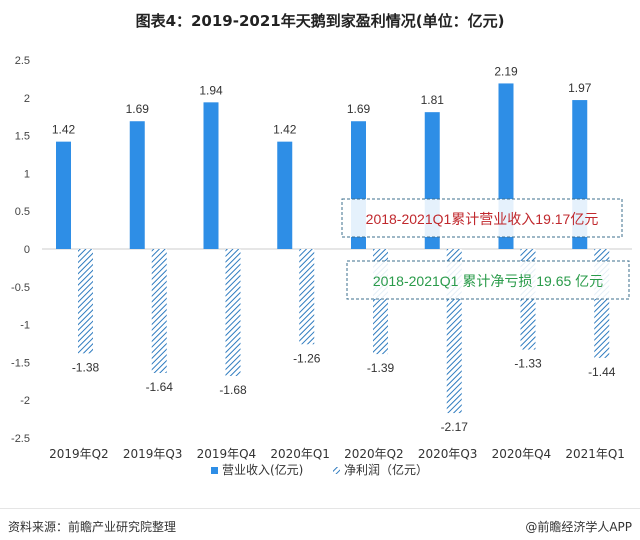 The height and width of the screenshot is (540, 640). I want to click on y-tick-label: 2, so click(27, 99).